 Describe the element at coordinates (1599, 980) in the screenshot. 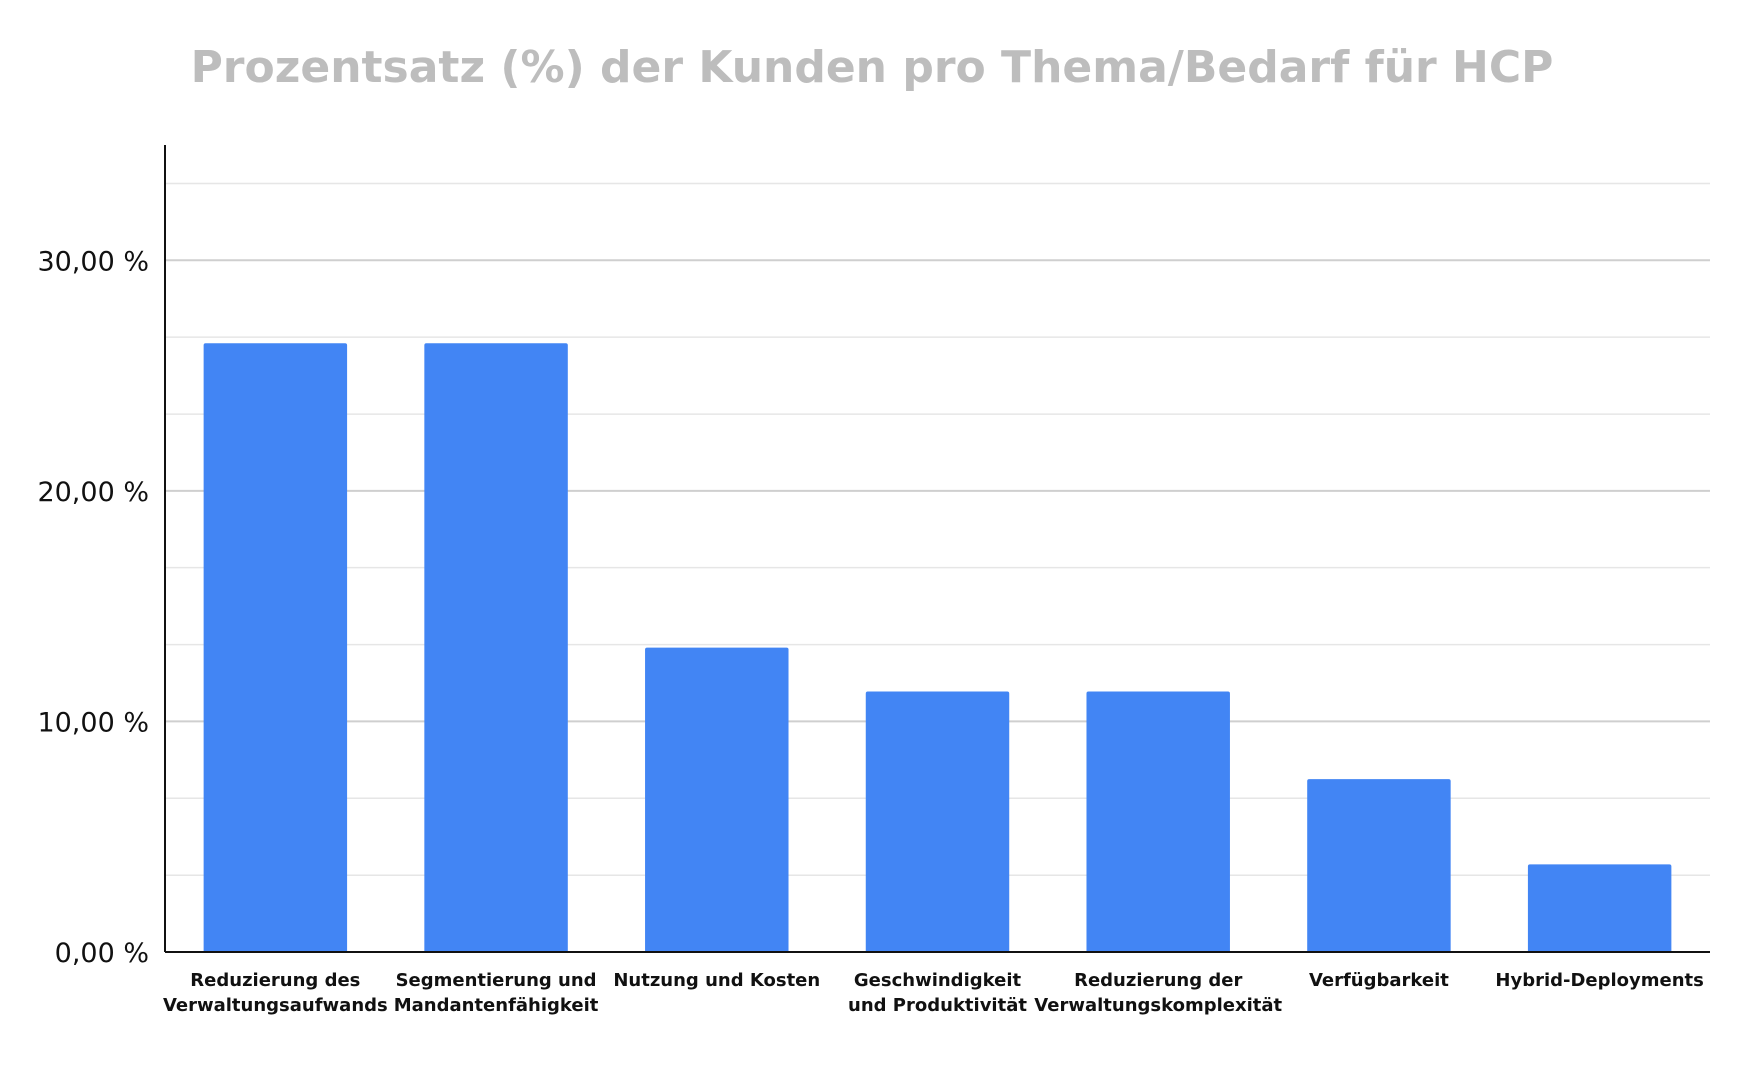

I see `x-tick-label: Hybrid-Deployments` at that location.